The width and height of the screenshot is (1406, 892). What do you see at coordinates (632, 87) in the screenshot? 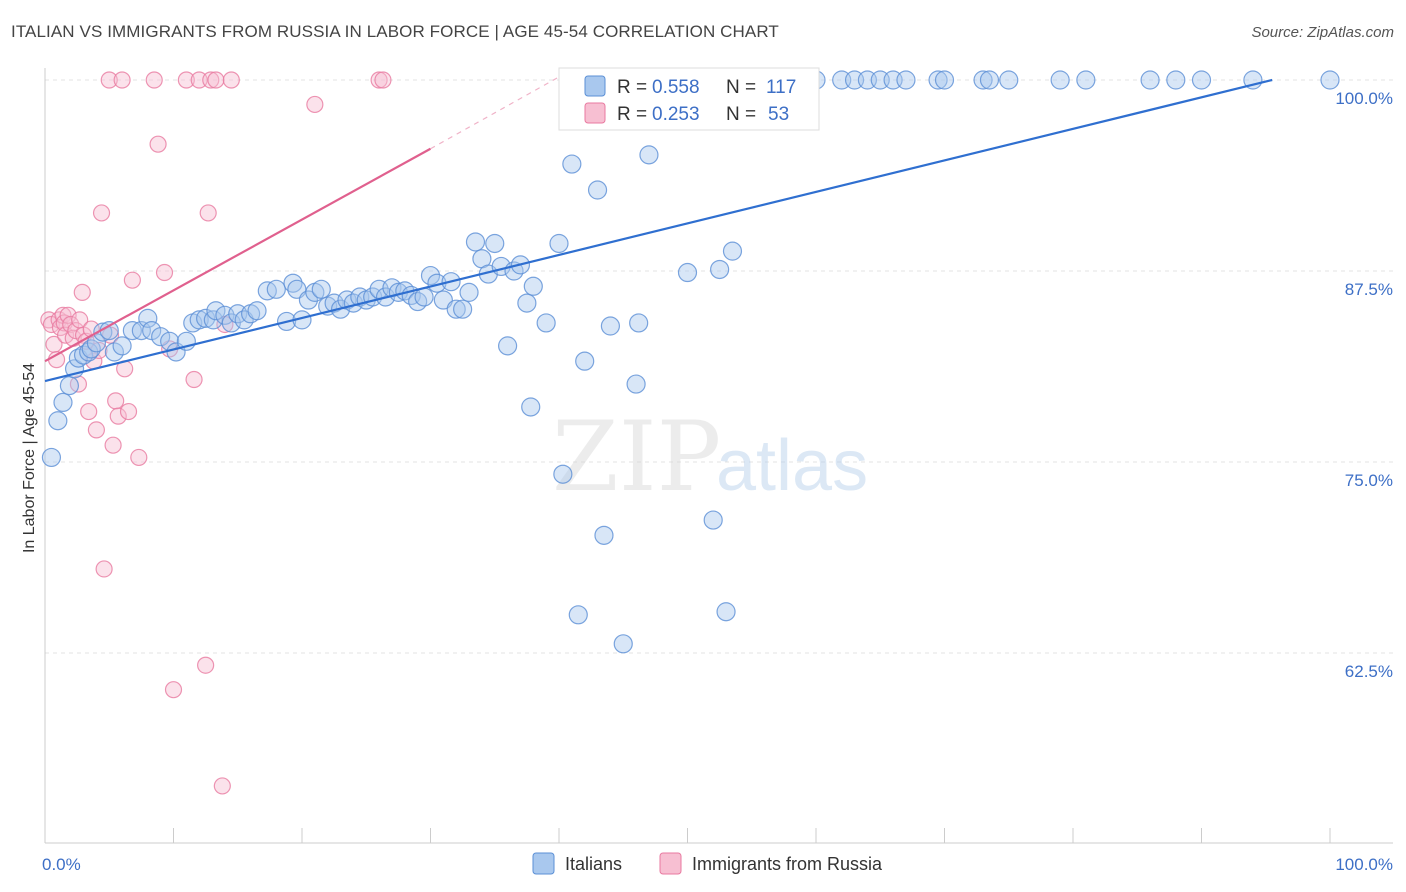
I see `legend-italians-r-label: R =` at bounding box center [632, 87].